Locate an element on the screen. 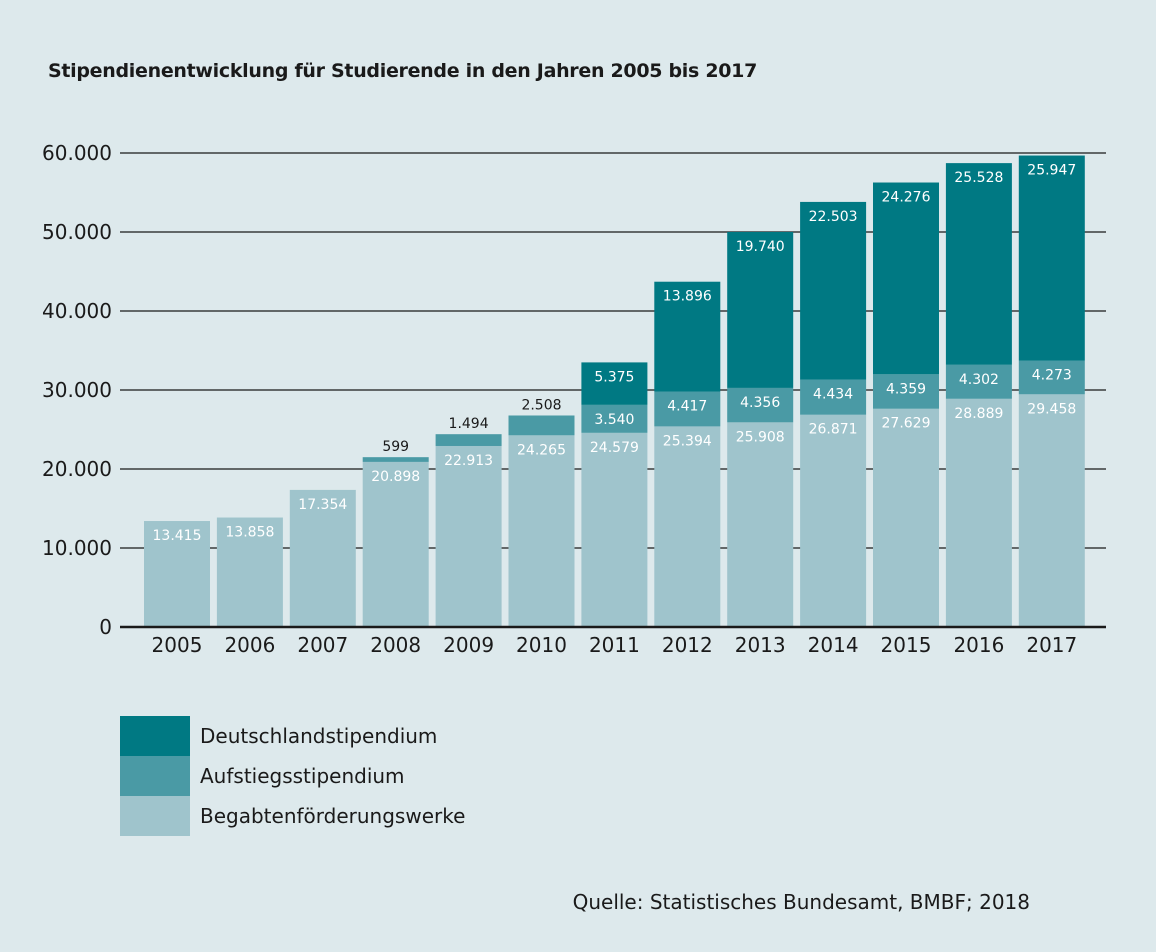  data-label: 4.356 is located at coordinates (760, 403).